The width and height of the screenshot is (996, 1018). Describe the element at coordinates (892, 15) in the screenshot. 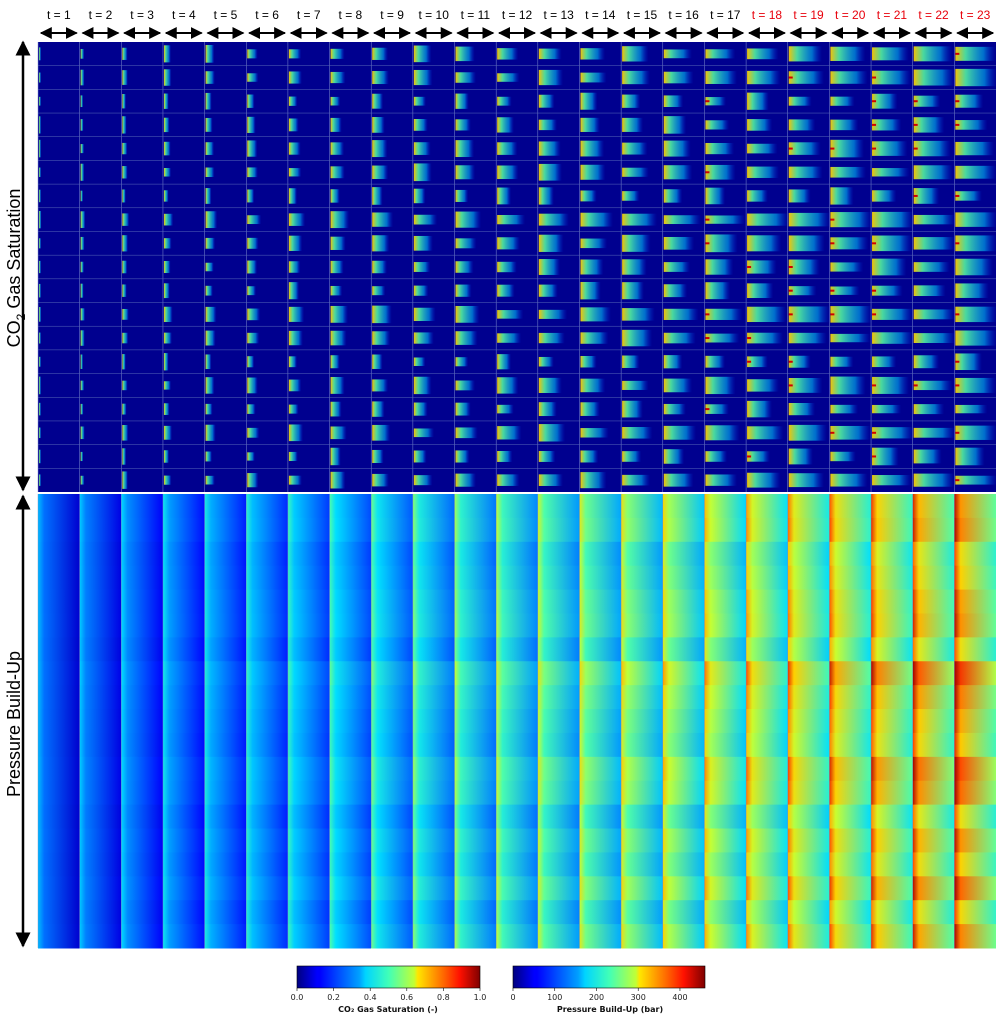

I see `time-step-label: t = 21` at that location.